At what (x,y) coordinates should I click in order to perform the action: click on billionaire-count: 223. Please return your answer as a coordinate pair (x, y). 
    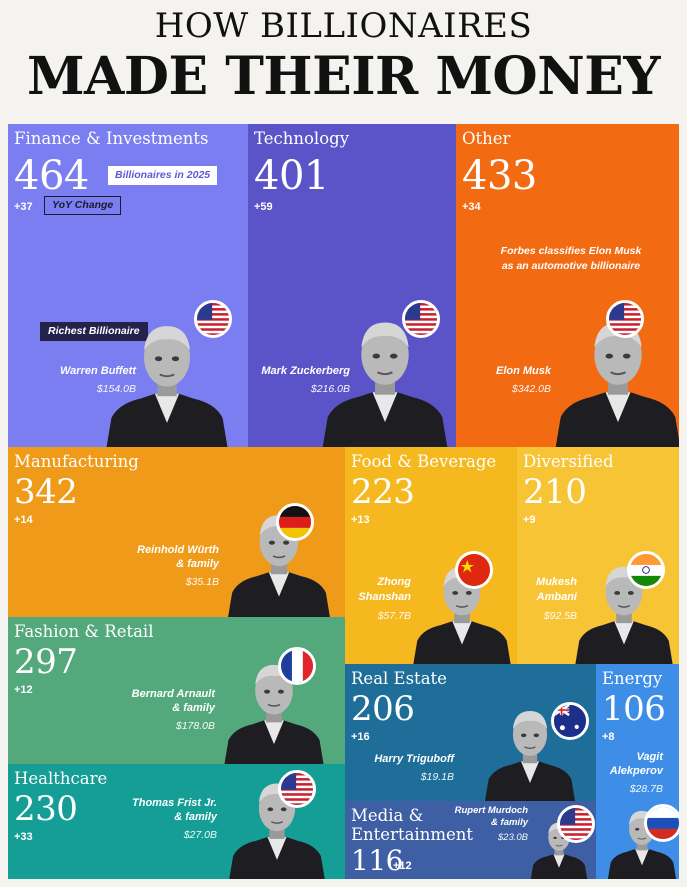
    Looking at the image, I should click on (383, 492).